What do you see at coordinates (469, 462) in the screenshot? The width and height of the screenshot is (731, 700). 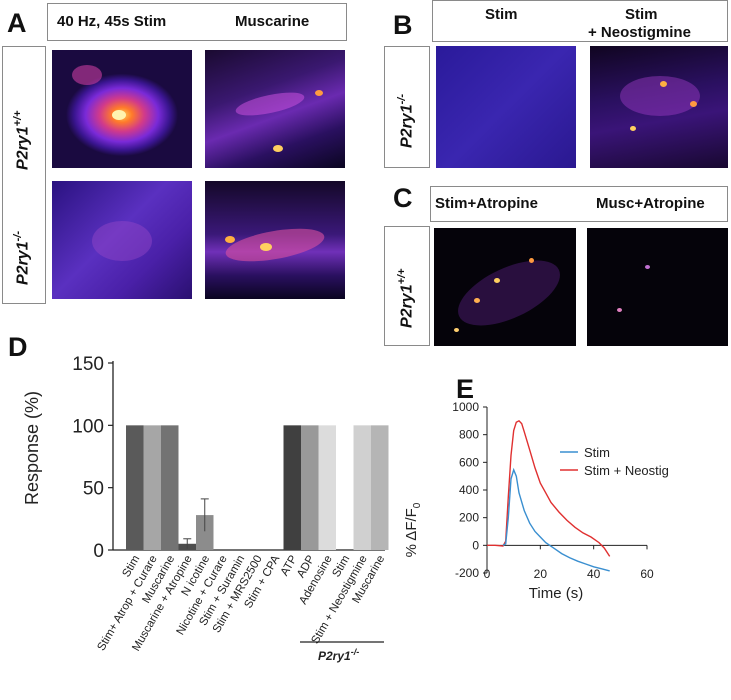 I see `panel-e-ytick-label: 600` at bounding box center [469, 462].